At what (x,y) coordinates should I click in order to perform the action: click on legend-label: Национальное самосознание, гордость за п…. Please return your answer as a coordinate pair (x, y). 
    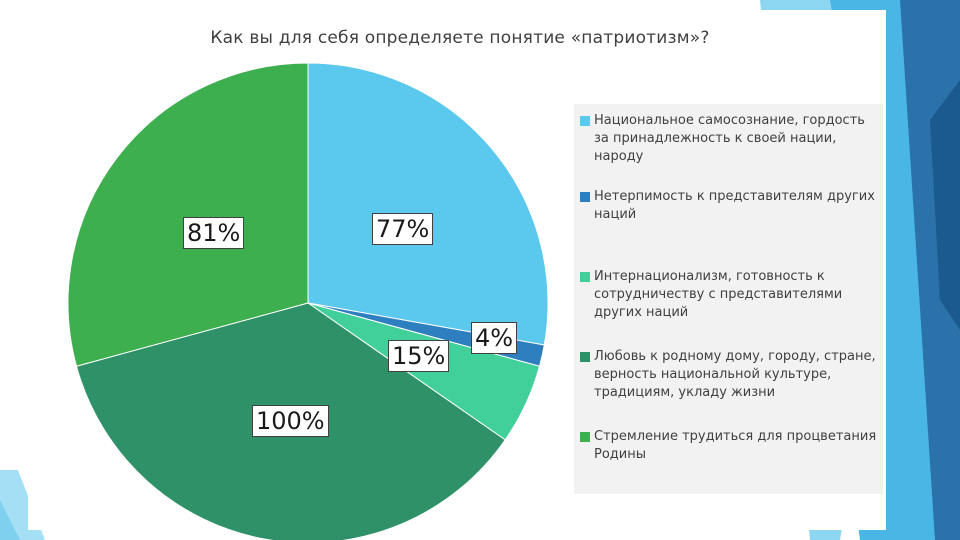
    Looking at the image, I should click on (729, 138).